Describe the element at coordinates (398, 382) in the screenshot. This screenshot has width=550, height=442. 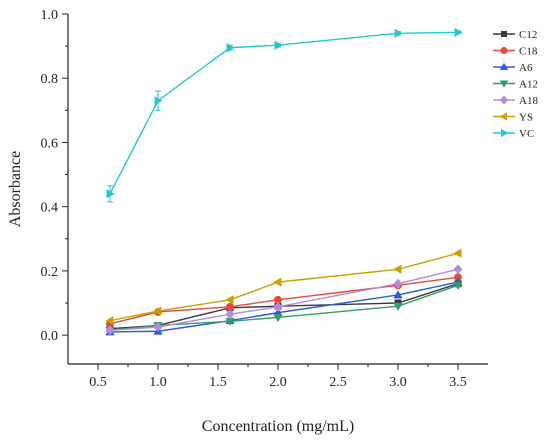
I see `x-tick-label: 3.0` at that location.